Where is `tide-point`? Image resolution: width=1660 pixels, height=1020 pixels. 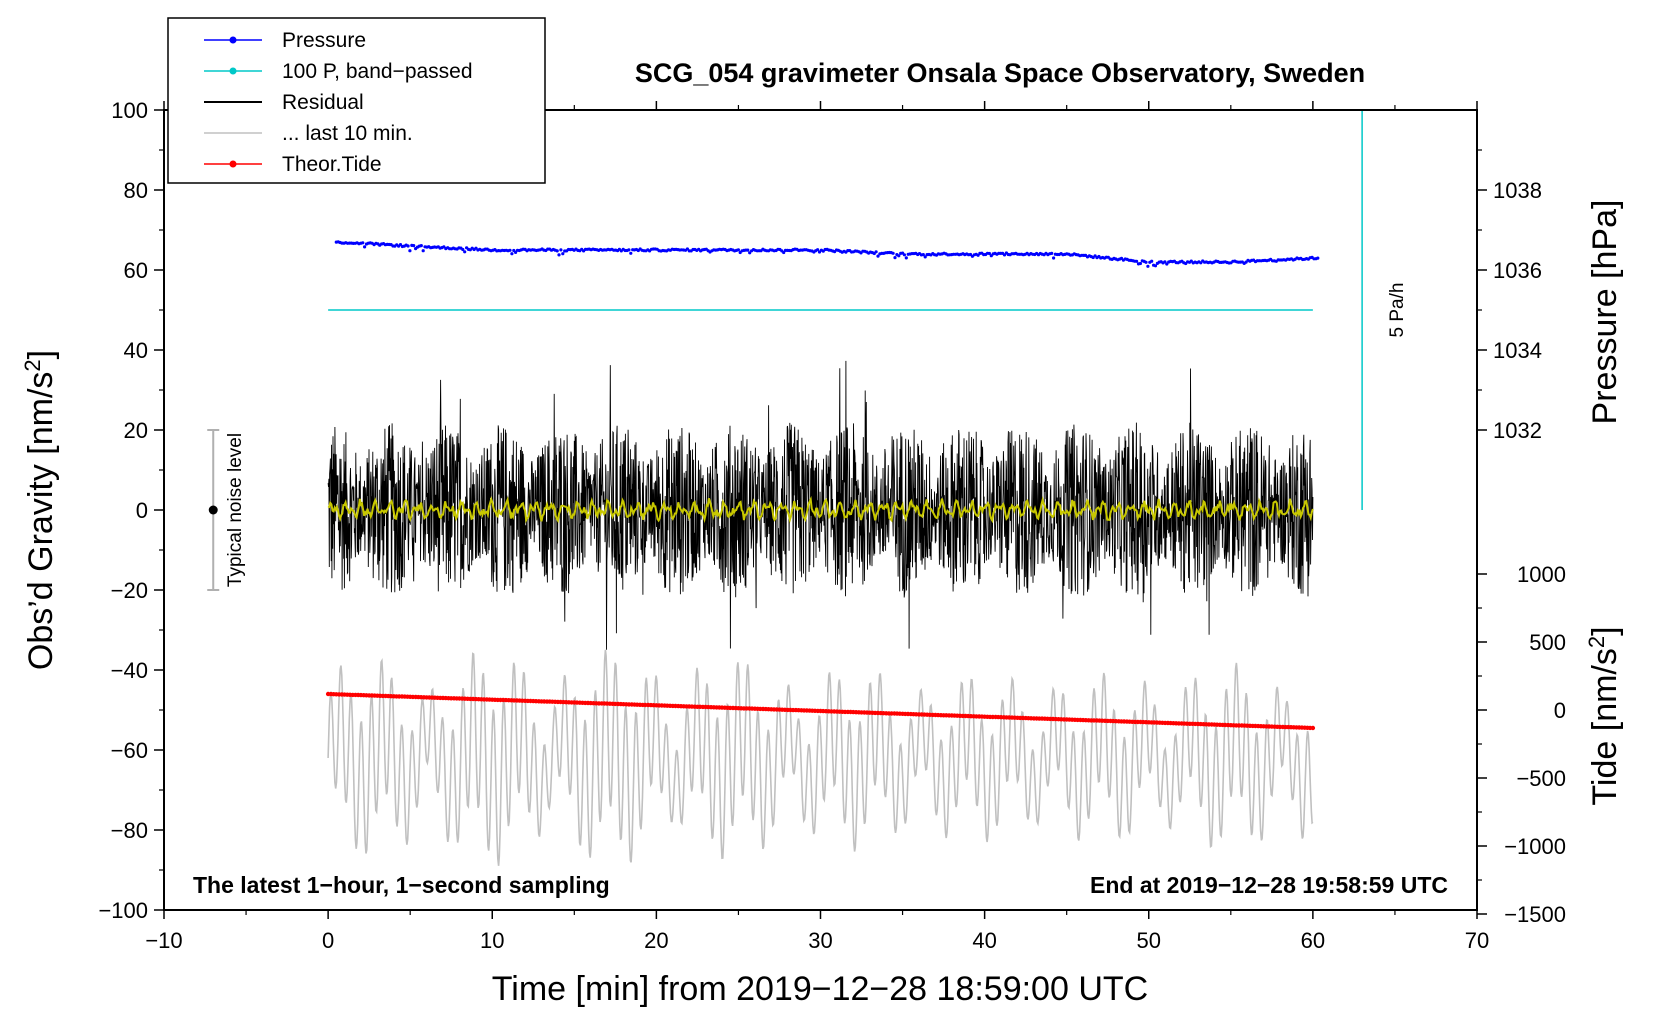
tide-point is located at coordinates (1313, 728).